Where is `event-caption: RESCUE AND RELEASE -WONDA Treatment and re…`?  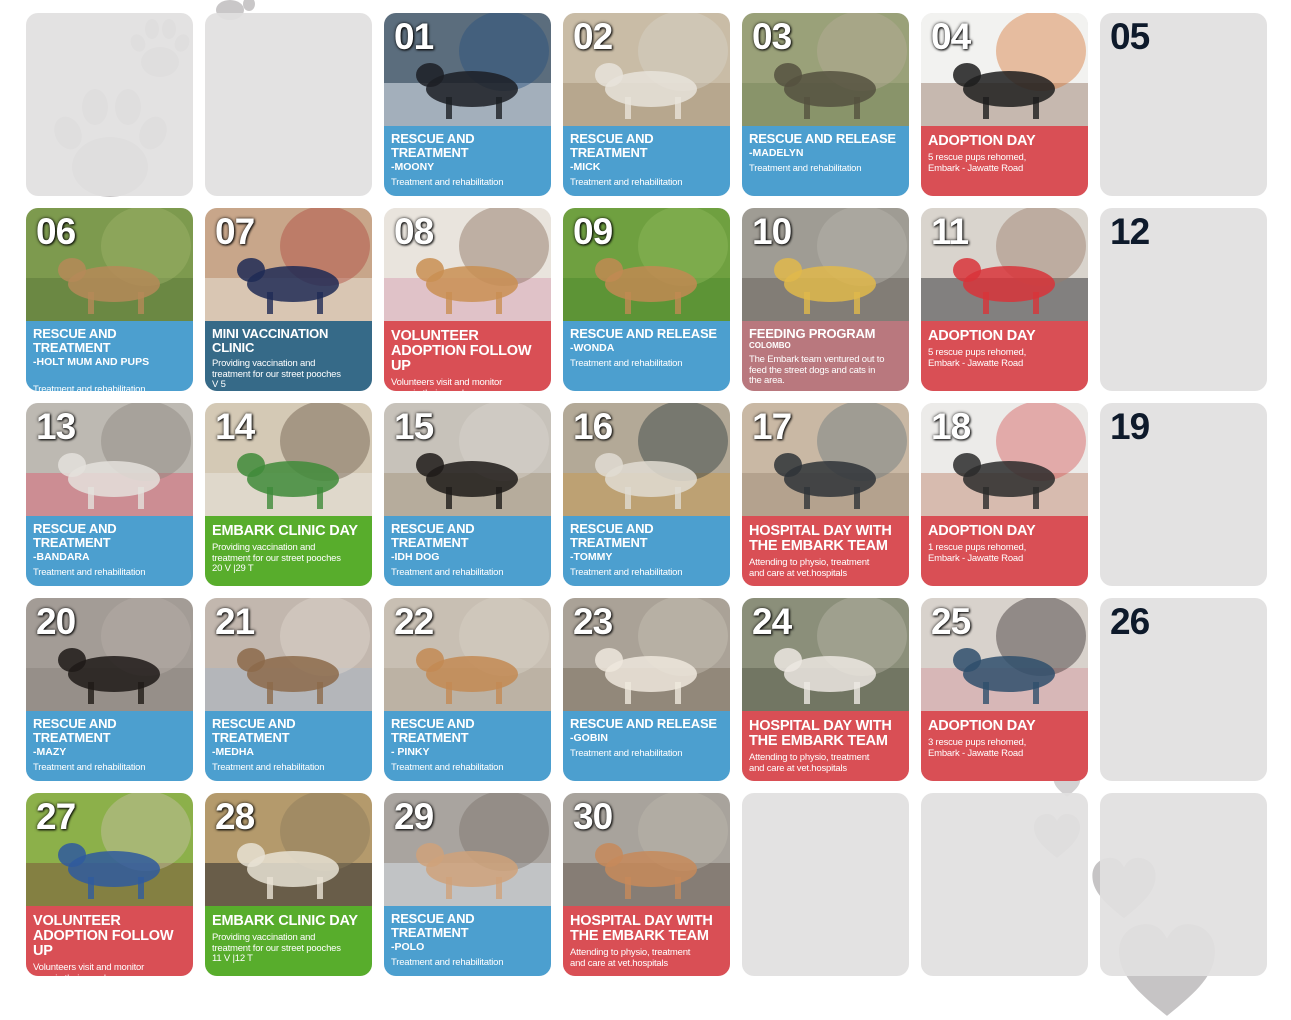
event-caption: RESCUE AND RELEASE -WONDA Treatment and re… is located at coordinates (646, 356).